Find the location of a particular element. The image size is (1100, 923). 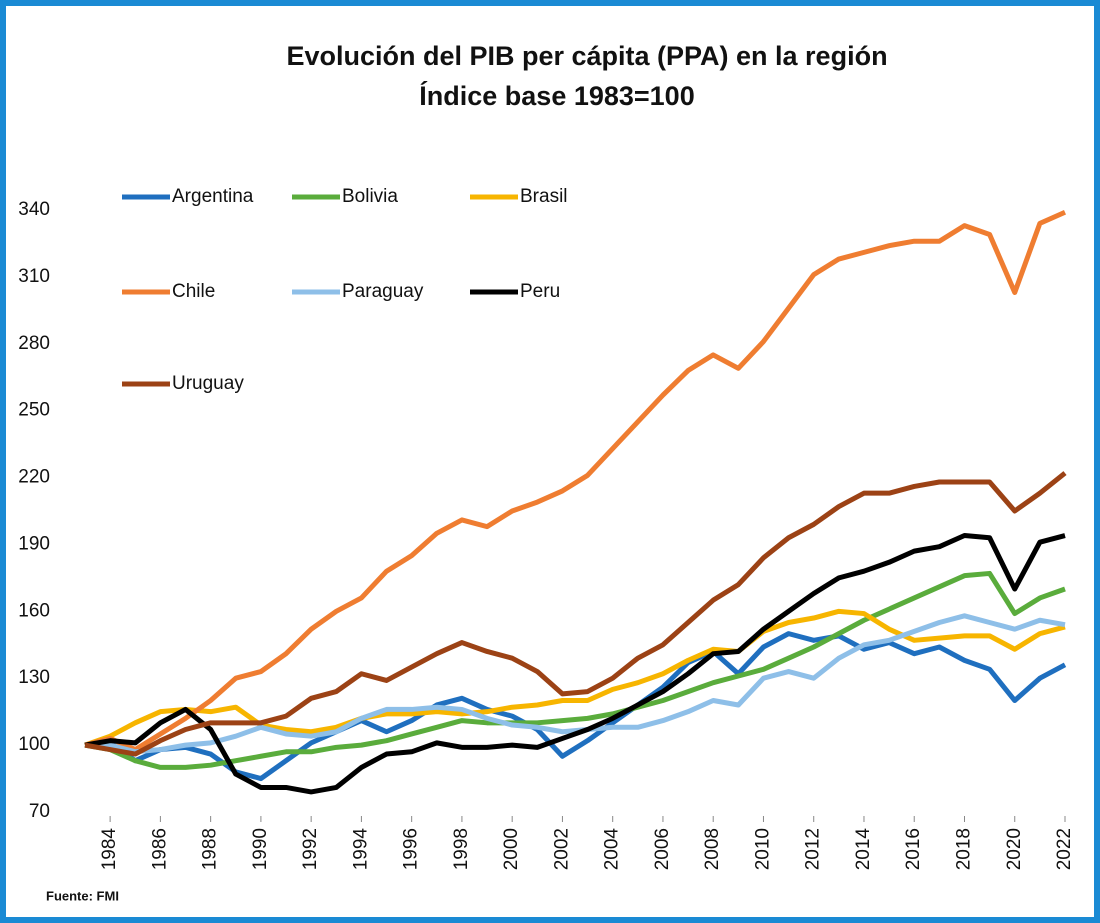

x-tick-label: 1988 is located at coordinates (210, 849).